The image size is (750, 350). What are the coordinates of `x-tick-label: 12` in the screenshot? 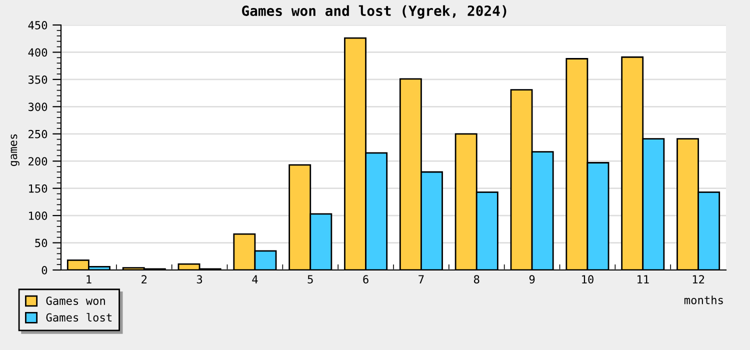 It's located at (698, 279).